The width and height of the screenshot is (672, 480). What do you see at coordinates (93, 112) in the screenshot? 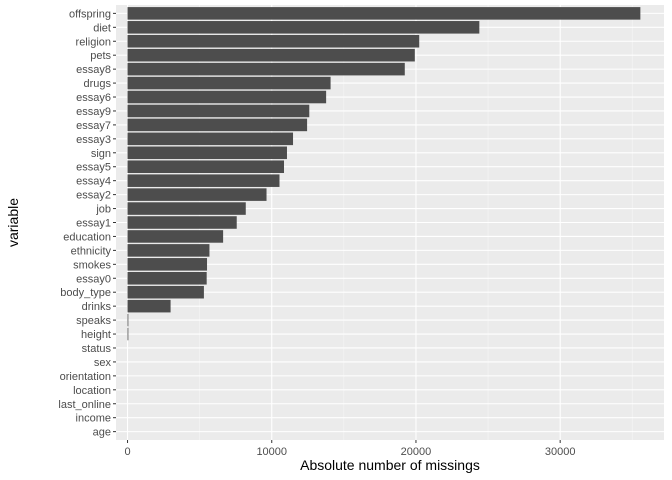
I see `y-tick-label: essay9` at bounding box center [93, 112].